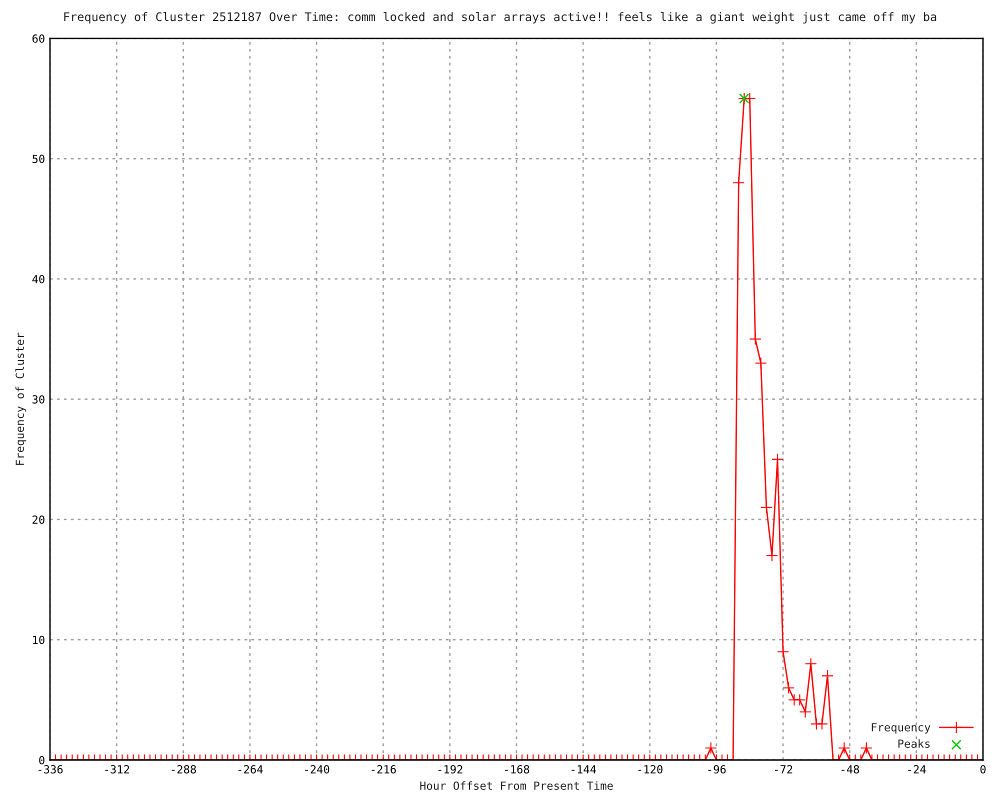 This screenshot has width=1000, height=800. I want to click on x-tick-label: -312, so click(117, 769).